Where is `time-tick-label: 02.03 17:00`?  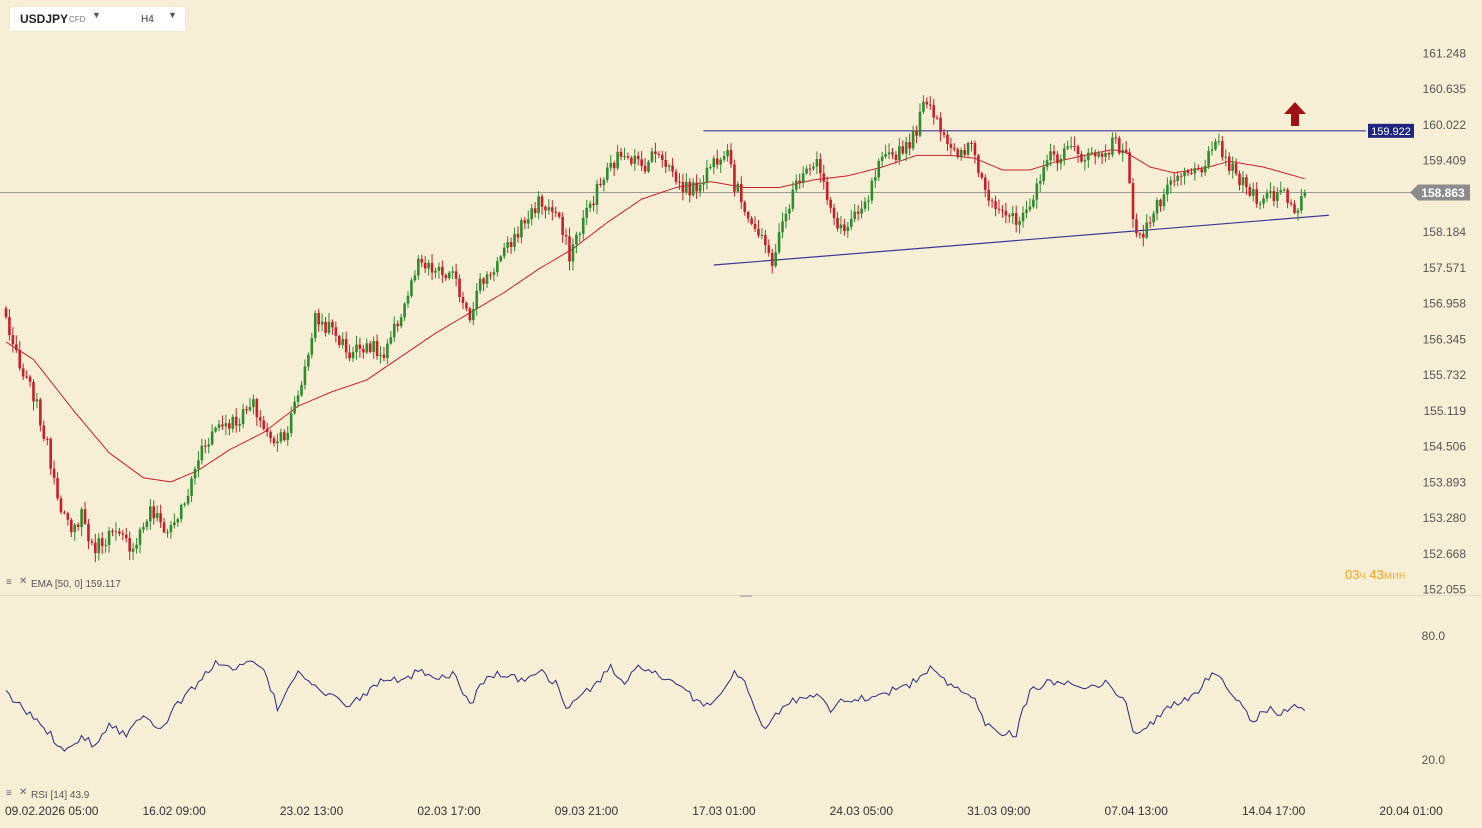
time-tick-label: 02.03 17:00 is located at coordinates (449, 811).